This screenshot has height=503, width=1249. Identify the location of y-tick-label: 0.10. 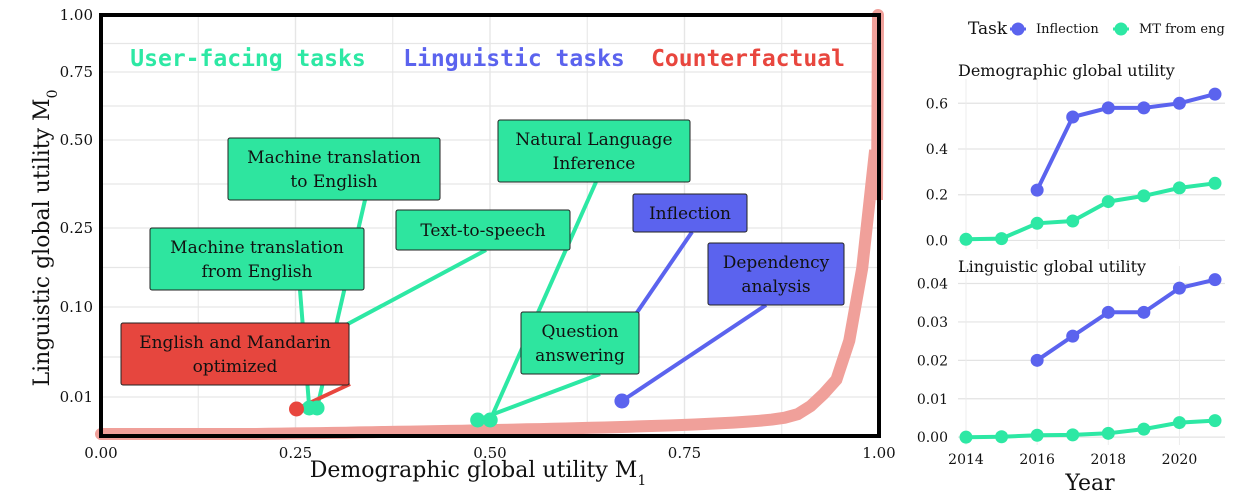
(76, 307).